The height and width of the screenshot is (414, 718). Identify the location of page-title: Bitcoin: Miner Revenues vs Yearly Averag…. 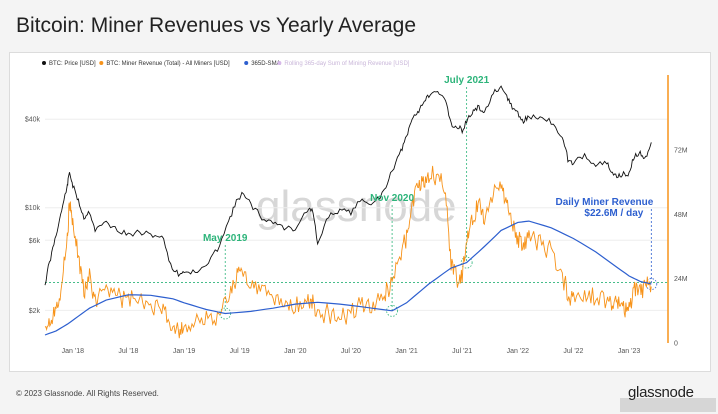
(216, 25).